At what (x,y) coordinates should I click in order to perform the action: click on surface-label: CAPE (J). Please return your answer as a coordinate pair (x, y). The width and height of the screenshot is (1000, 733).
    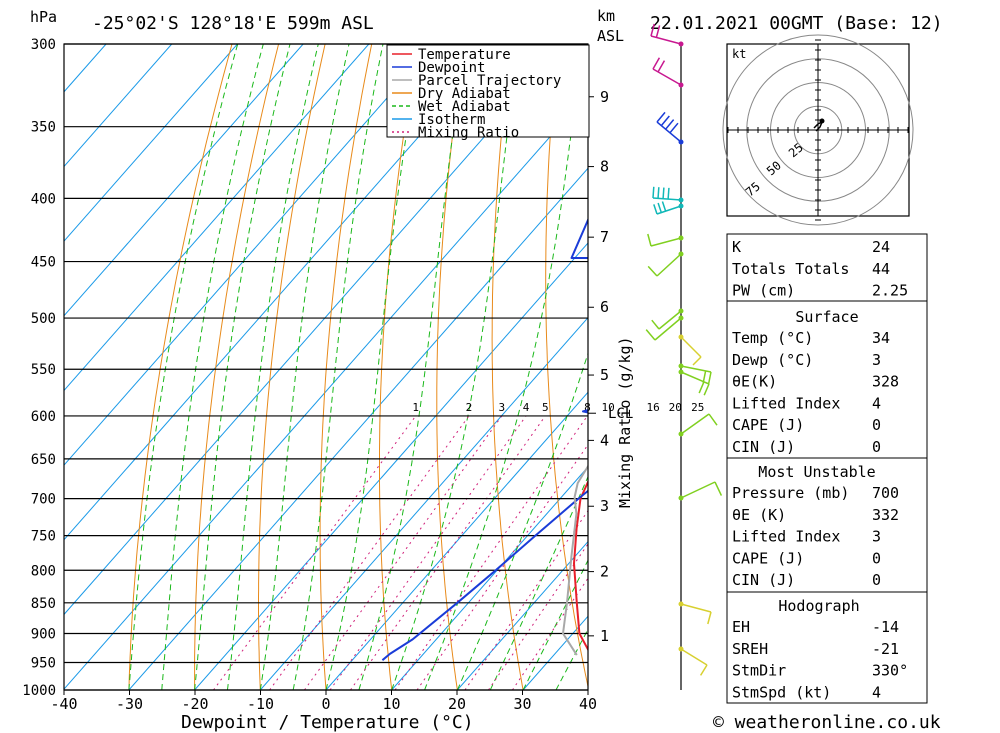
    Looking at the image, I should click on (768, 425).